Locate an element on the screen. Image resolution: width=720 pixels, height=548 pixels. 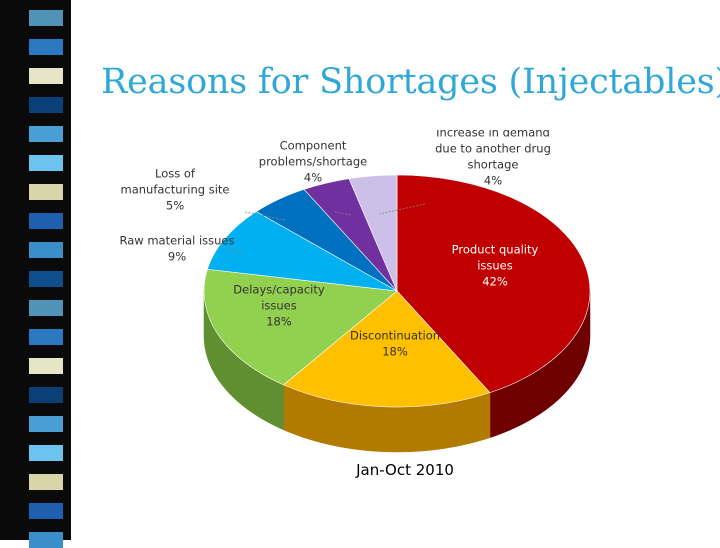
slice-category-label: Loss of is located at coordinates (175, 174).